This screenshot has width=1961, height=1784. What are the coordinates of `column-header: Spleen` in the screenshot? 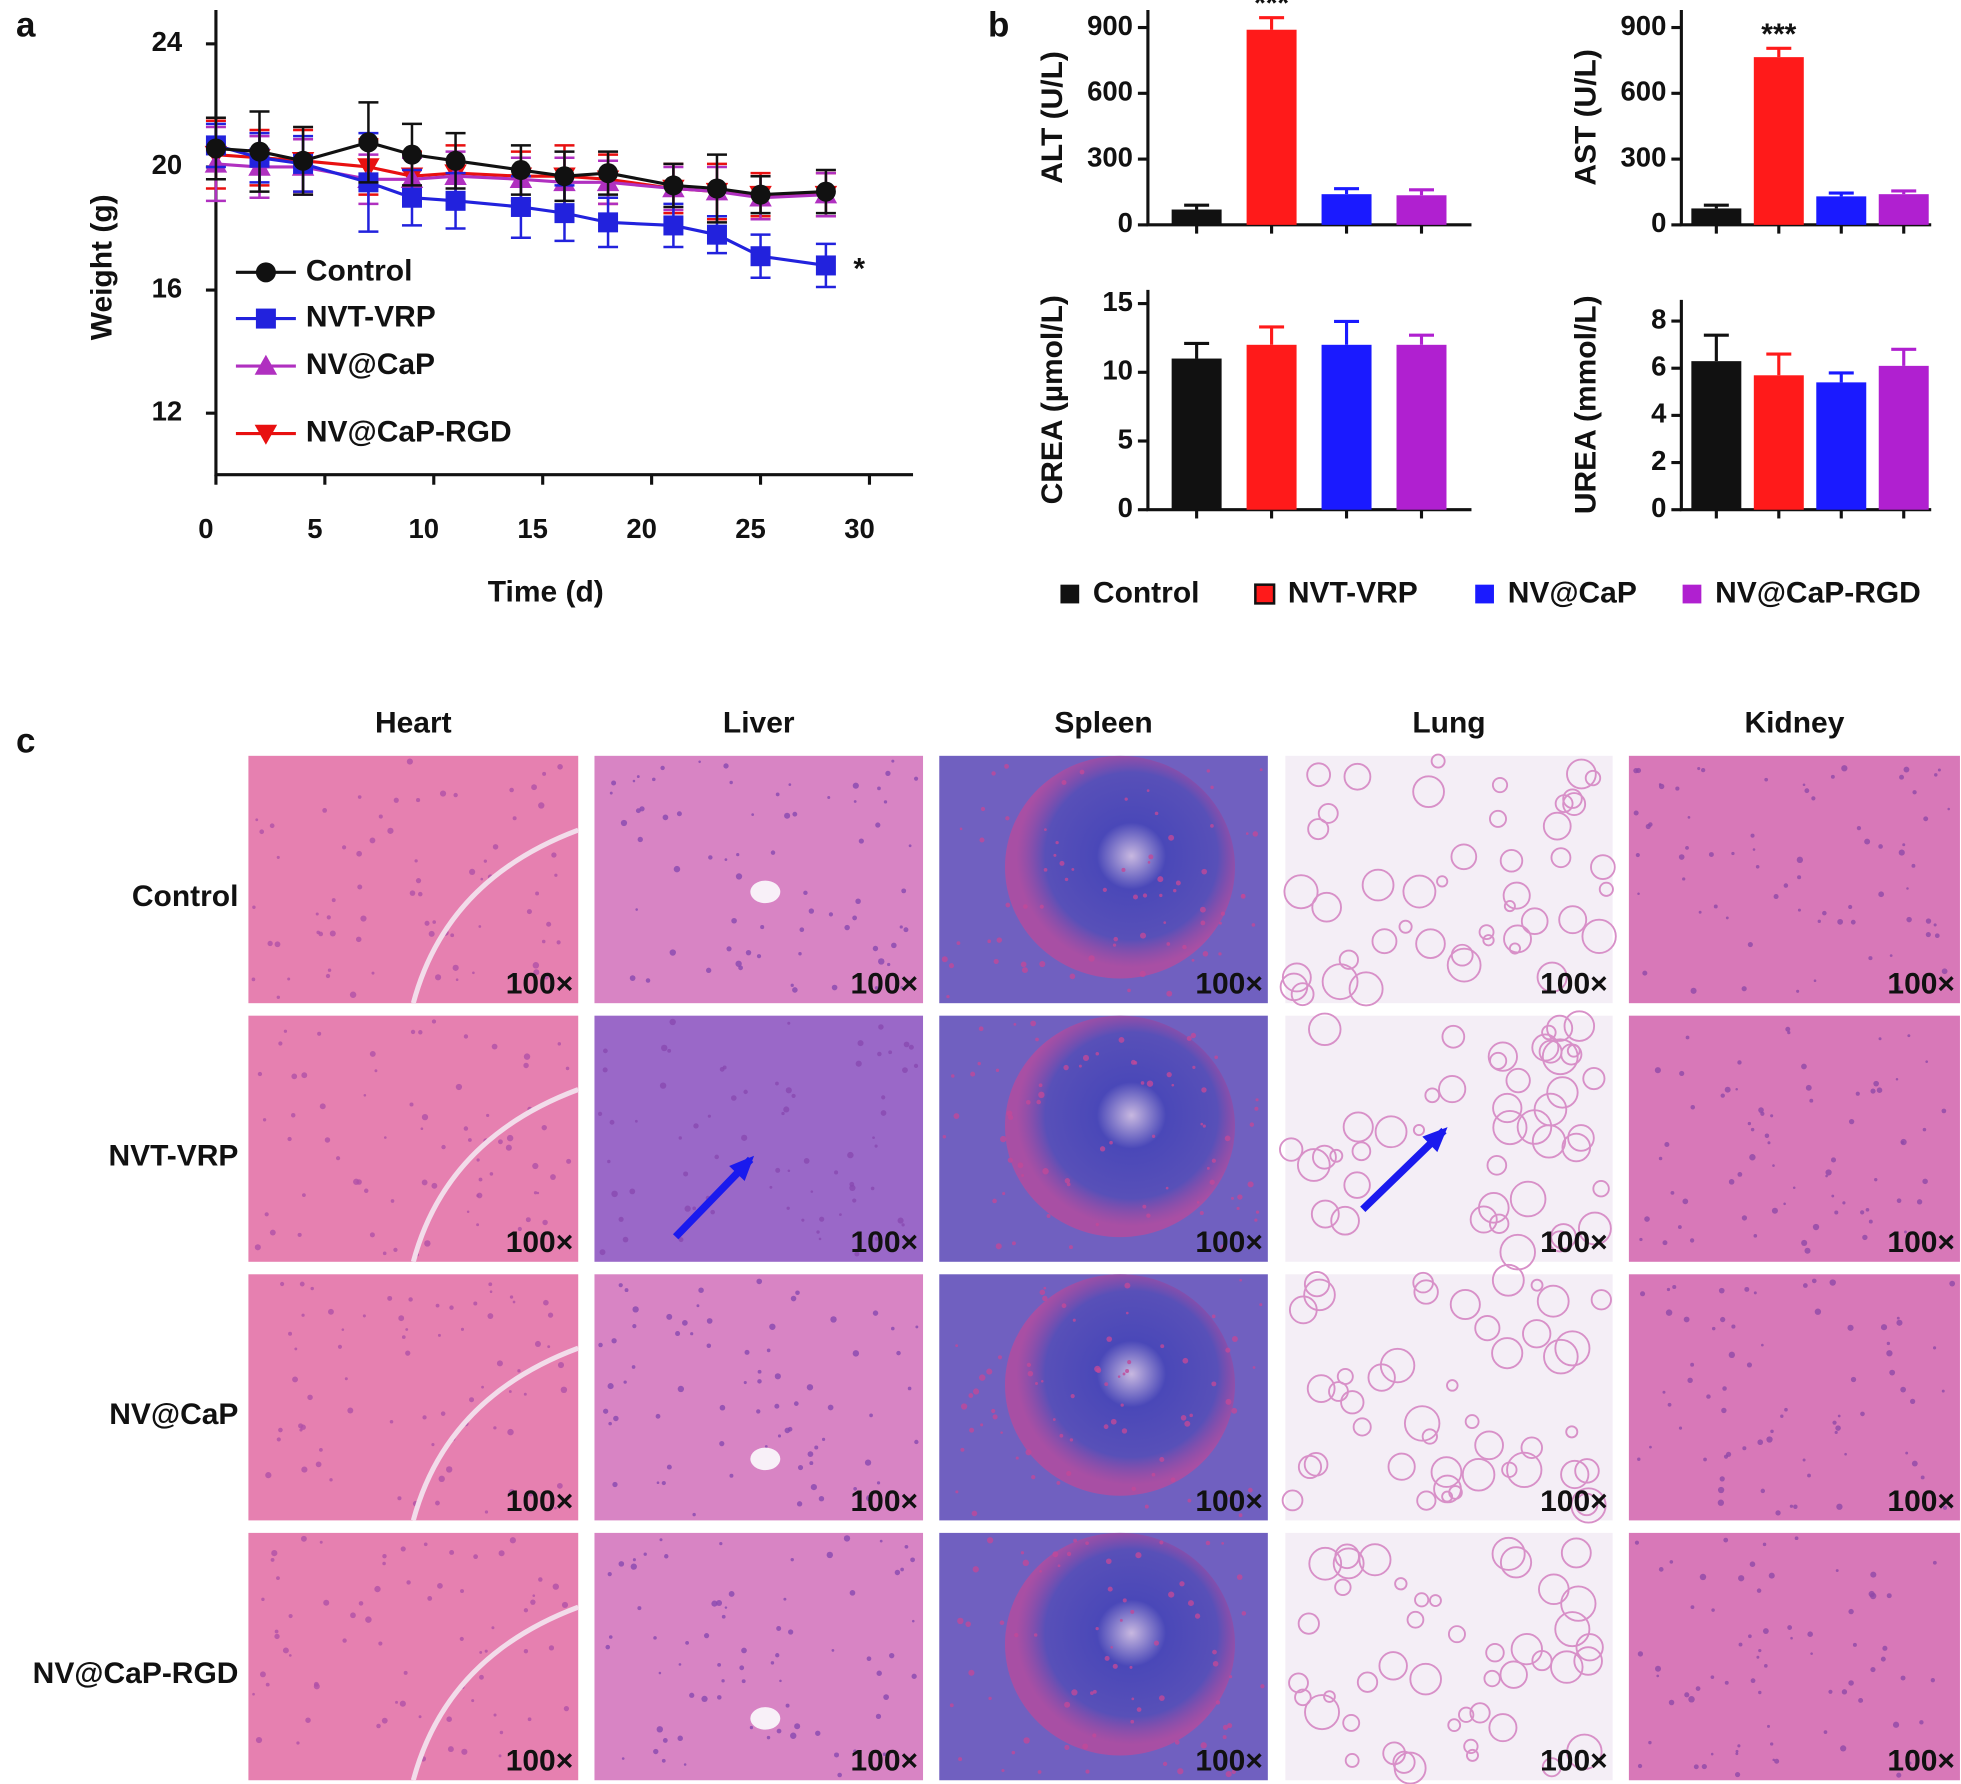 It's located at (1103, 723).